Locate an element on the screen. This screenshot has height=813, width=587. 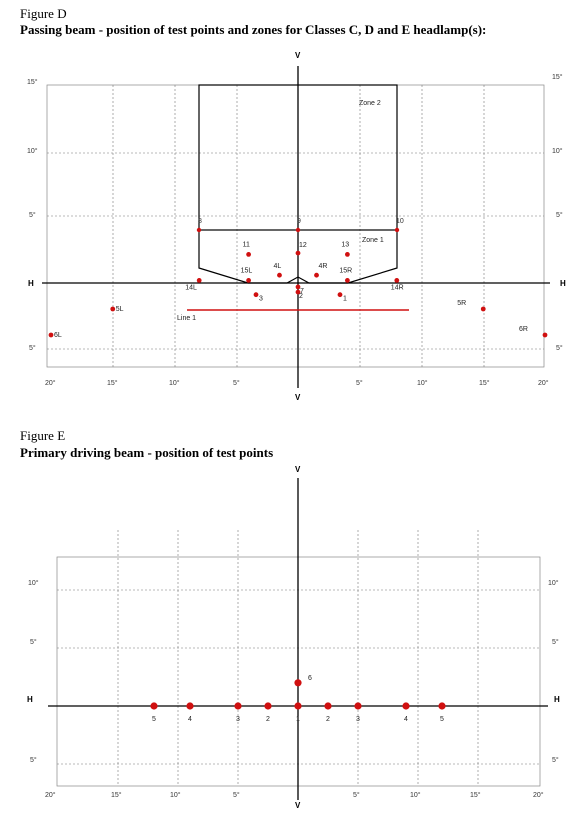
test-point-label: 13 is located at coordinates (345, 244).